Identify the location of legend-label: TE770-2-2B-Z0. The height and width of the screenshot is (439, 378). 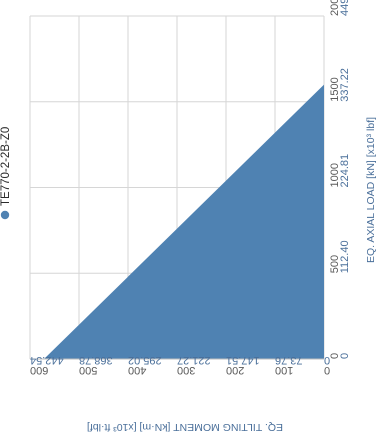
(6, 166).